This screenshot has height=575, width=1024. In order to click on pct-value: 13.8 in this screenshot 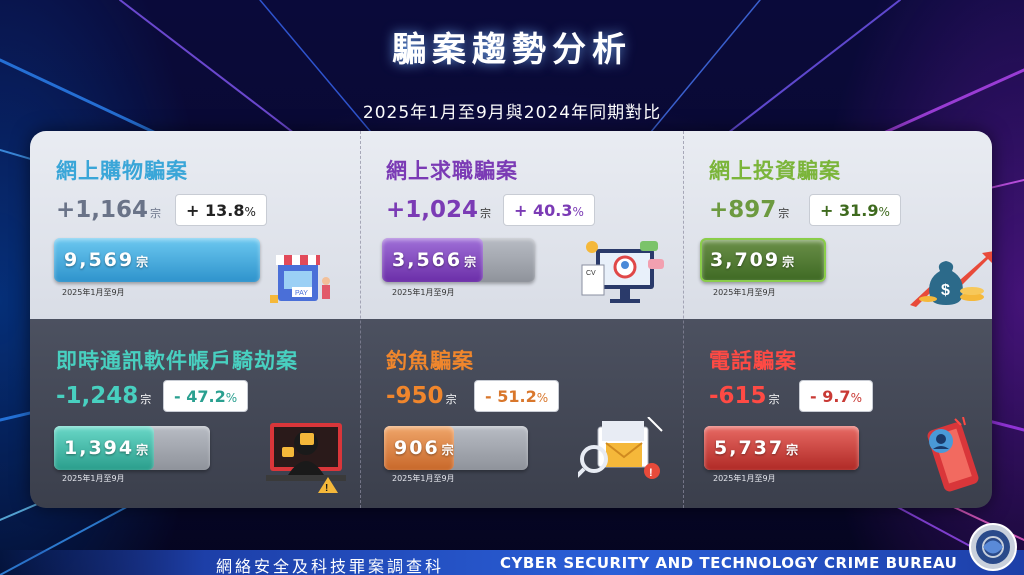, I will do `click(224, 210)`.